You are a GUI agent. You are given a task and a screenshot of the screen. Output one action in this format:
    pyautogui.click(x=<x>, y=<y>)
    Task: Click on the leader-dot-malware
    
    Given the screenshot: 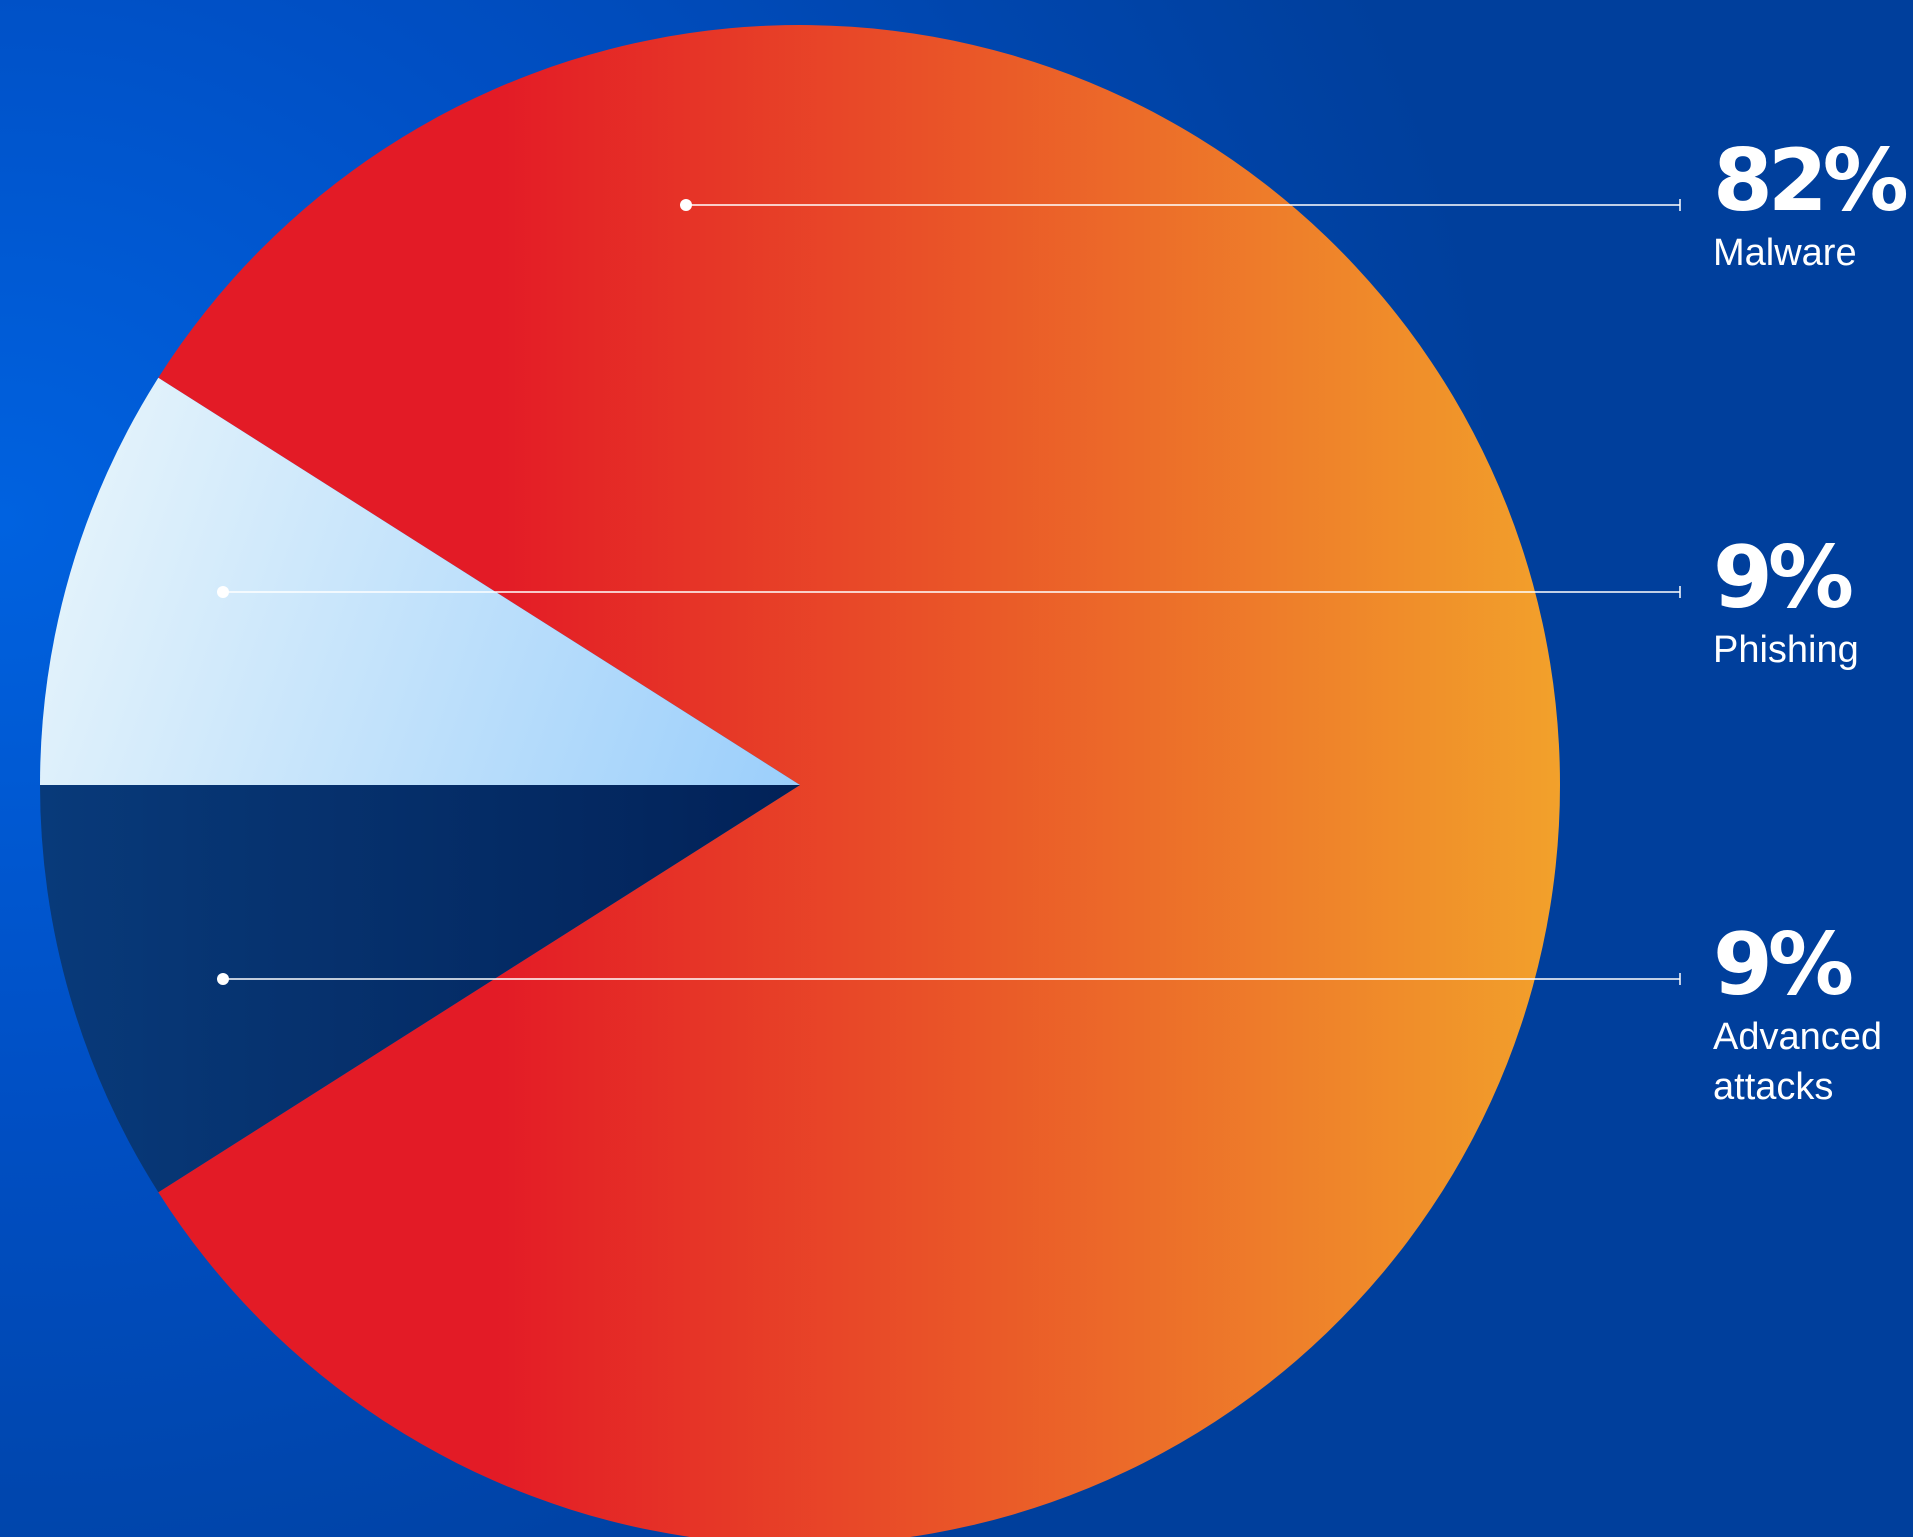 What is the action you would take?
    pyautogui.click(x=686, y=205)
    